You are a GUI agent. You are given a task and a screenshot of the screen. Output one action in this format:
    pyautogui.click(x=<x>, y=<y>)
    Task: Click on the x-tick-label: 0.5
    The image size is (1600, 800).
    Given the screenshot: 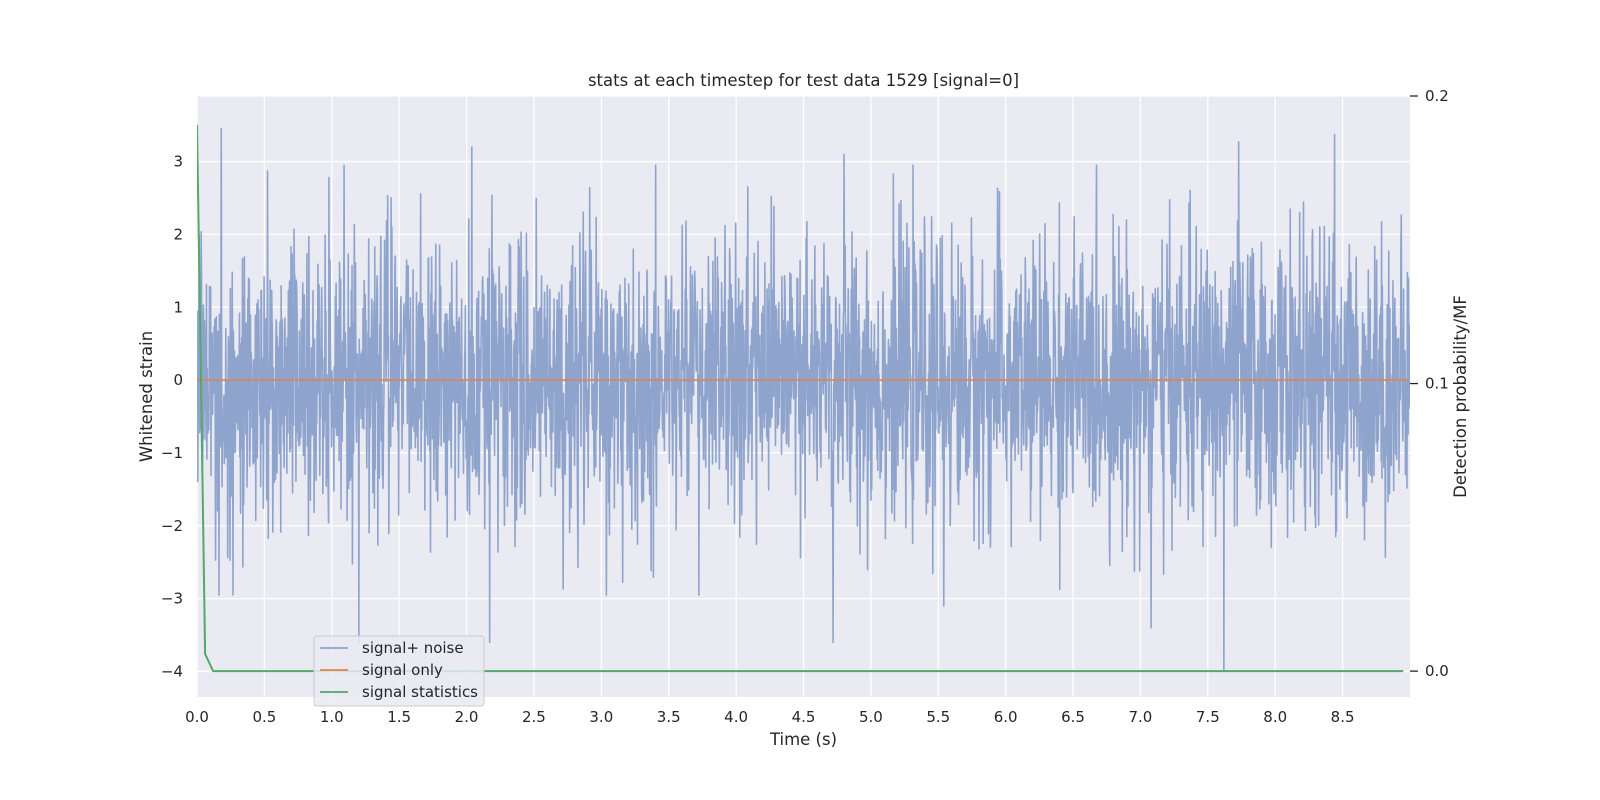 What is the action you would take?
    pyautogui.click(x=264, y=717)
    